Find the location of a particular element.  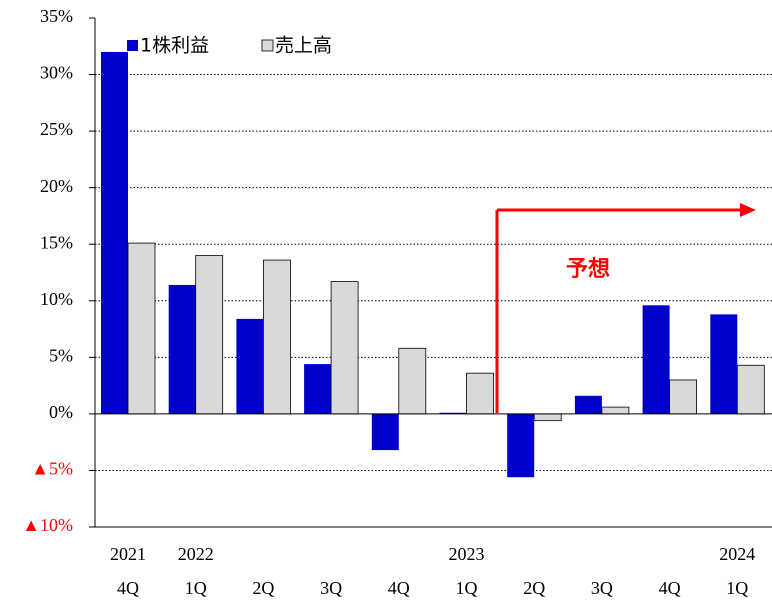

x-tick-year: 2023 is located at coordinates (467, 554).